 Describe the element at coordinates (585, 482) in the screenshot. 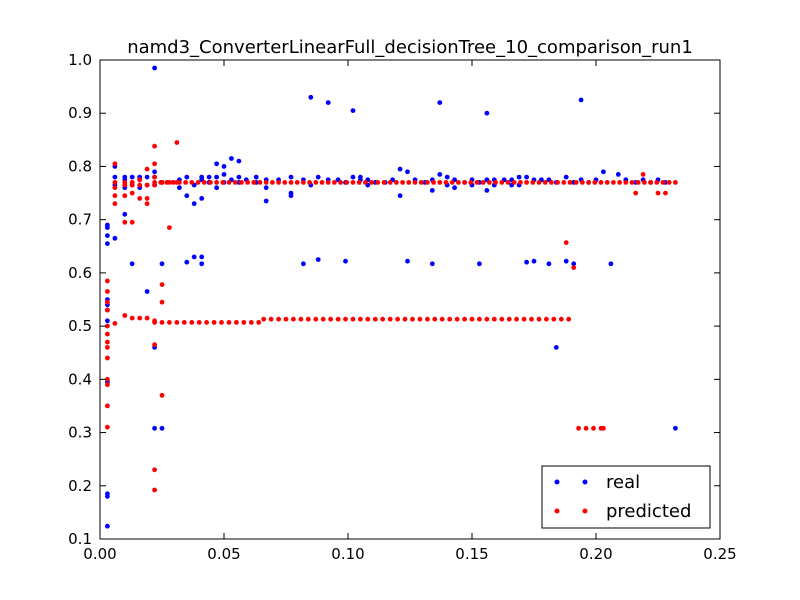

I see `legend-real-marker` at that location.